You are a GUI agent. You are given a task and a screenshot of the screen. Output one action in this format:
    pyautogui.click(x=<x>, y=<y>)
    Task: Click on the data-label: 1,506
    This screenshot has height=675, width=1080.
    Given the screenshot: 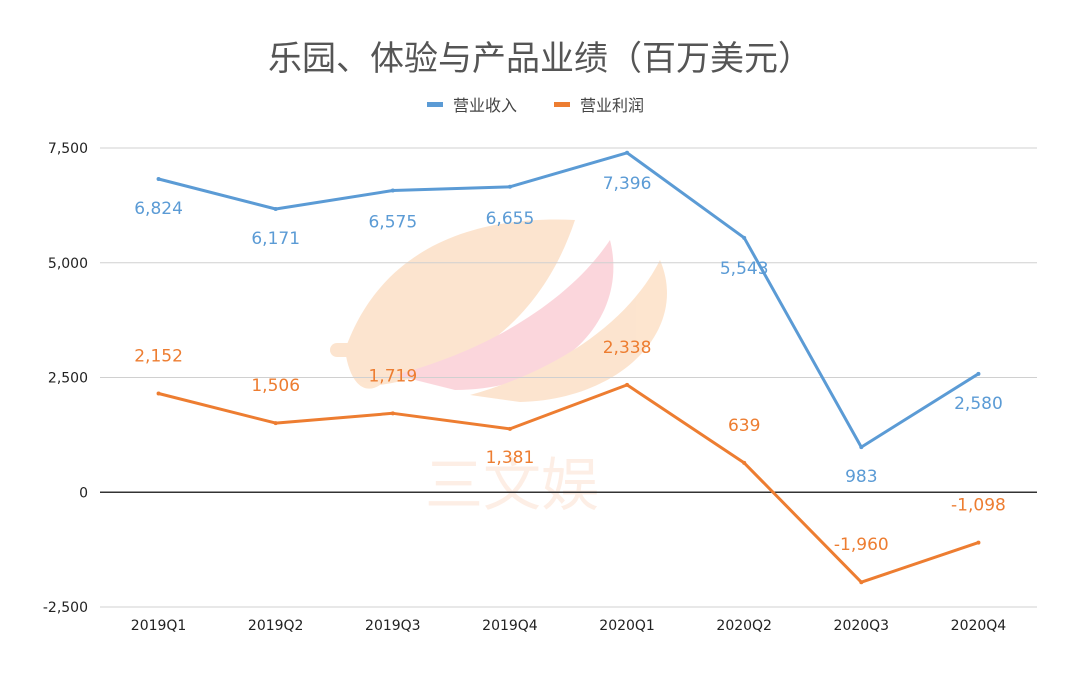 What is the action you would take?
    pyautogui.click(x=275, y=386)
    